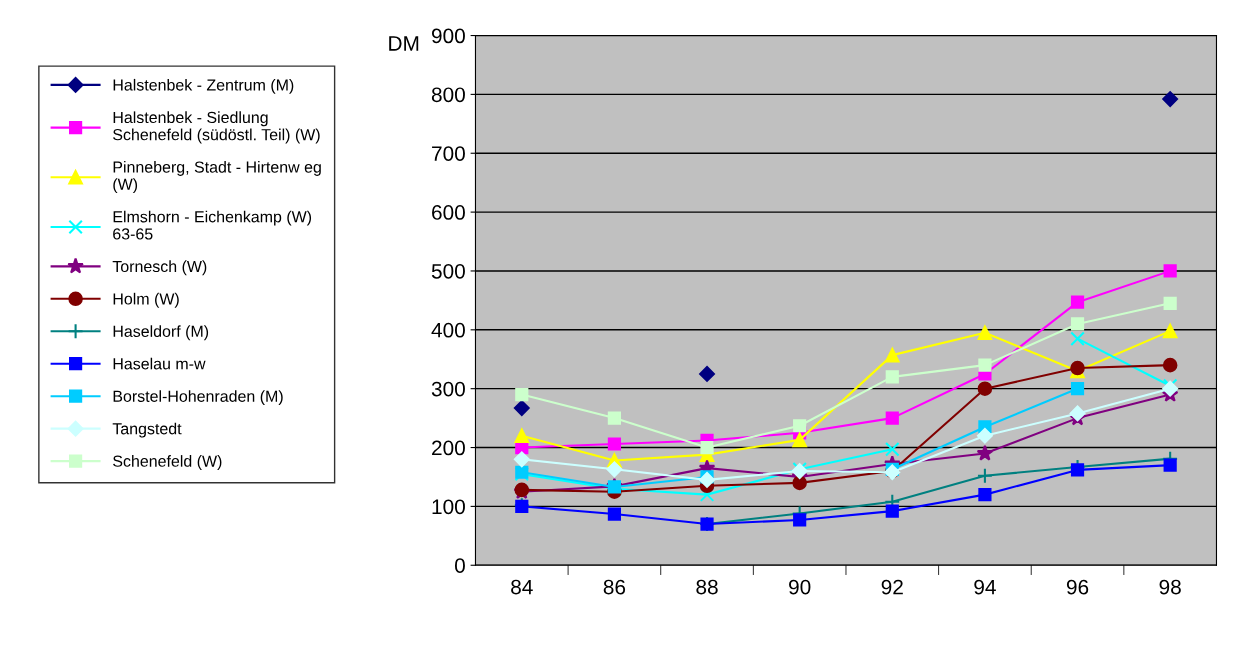  I want to click on y-tick-label: 100, so click(448, 507).